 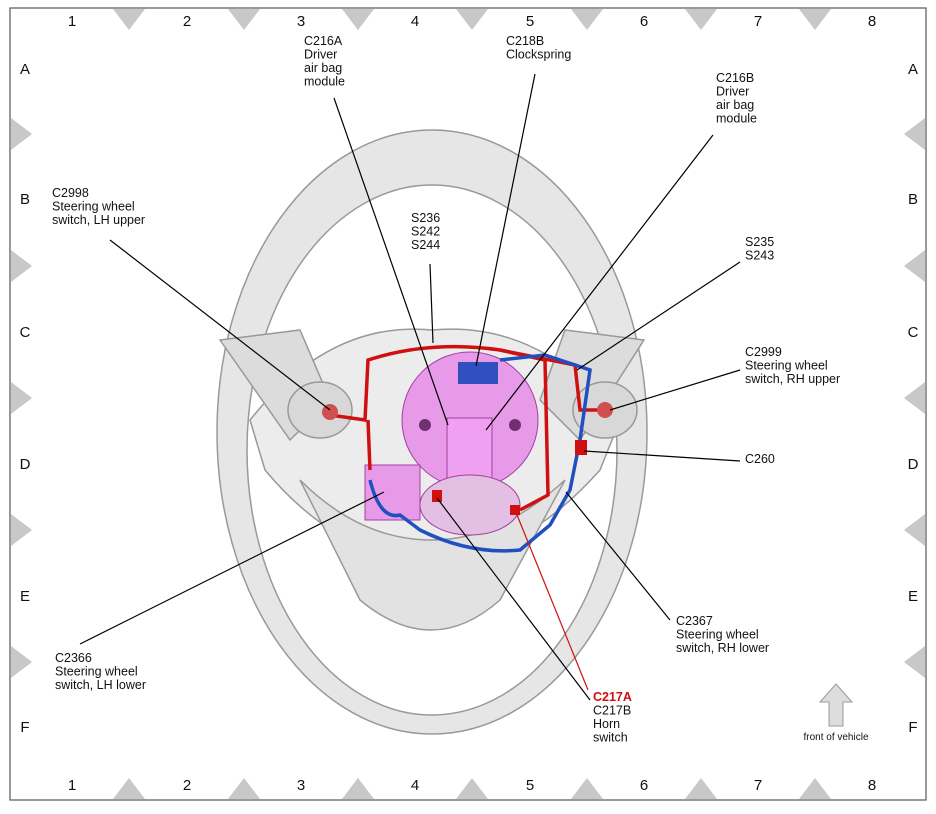 I want to click on callout-text: C217B, so click(x=612, y=711).